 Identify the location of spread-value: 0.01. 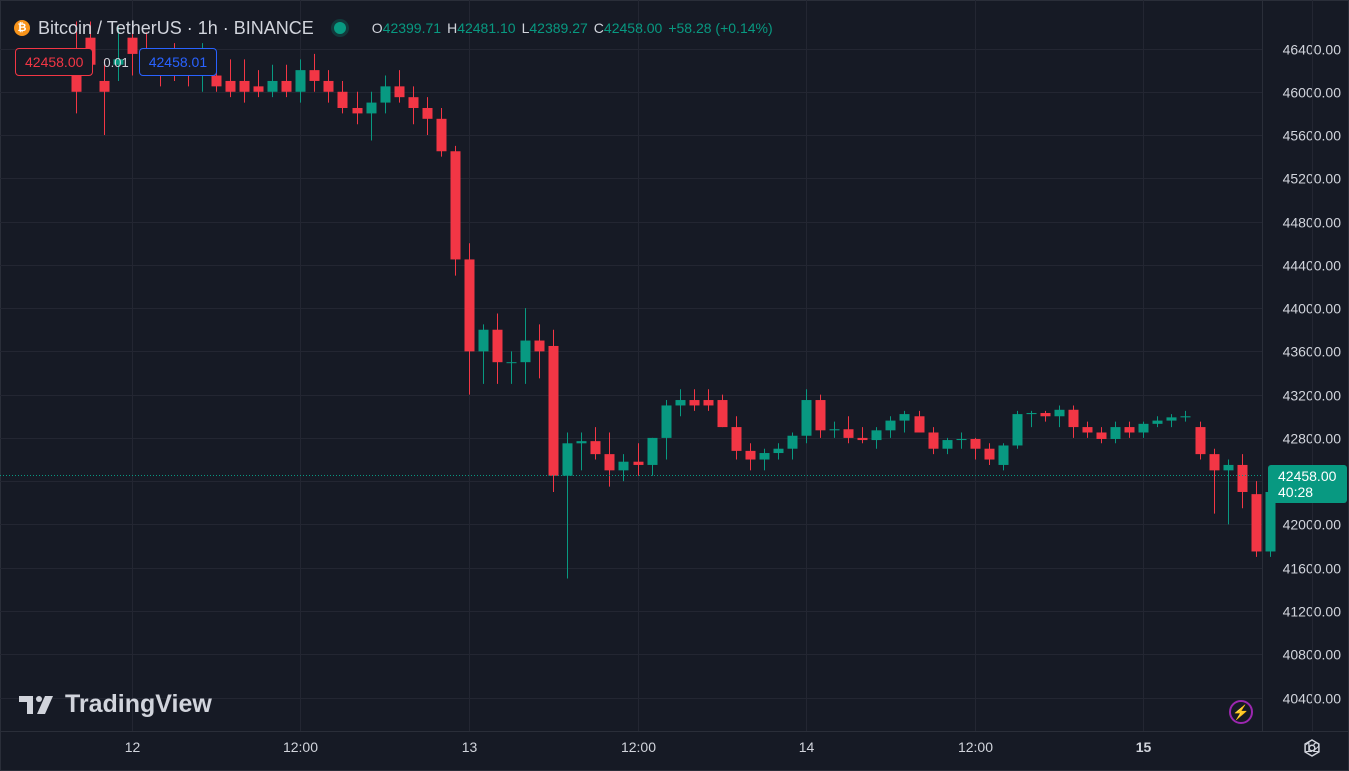
(116, 62).